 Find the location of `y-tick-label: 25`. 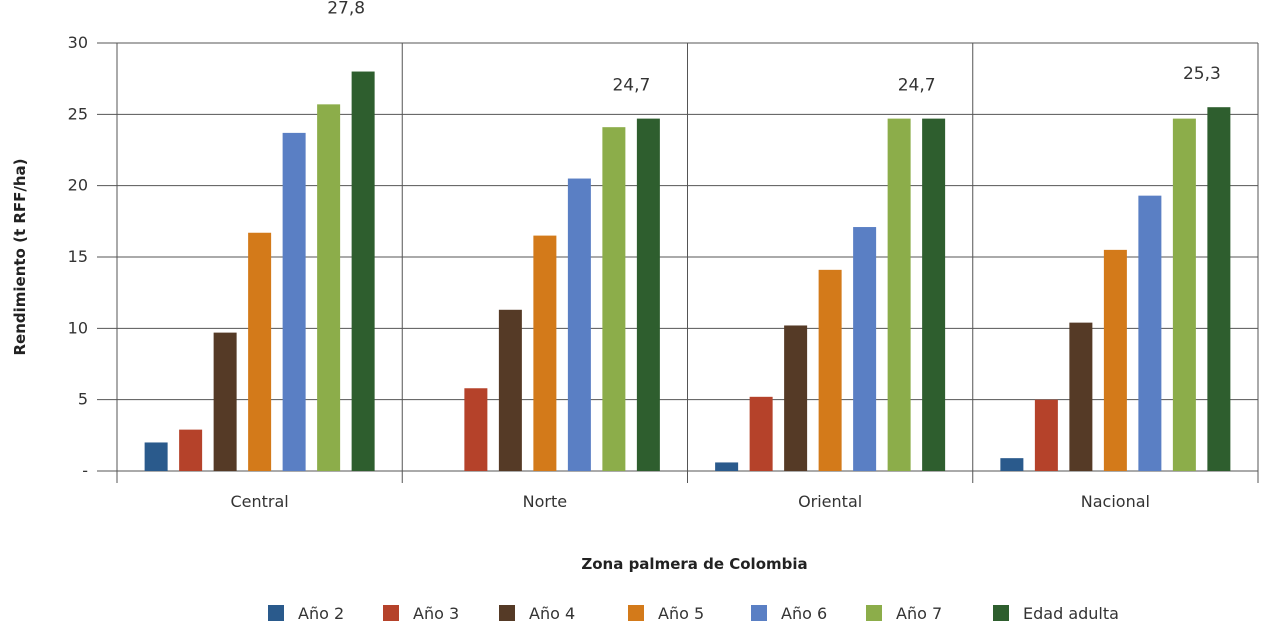

y-tick-label: 25 is located at coordinates (78, 113).